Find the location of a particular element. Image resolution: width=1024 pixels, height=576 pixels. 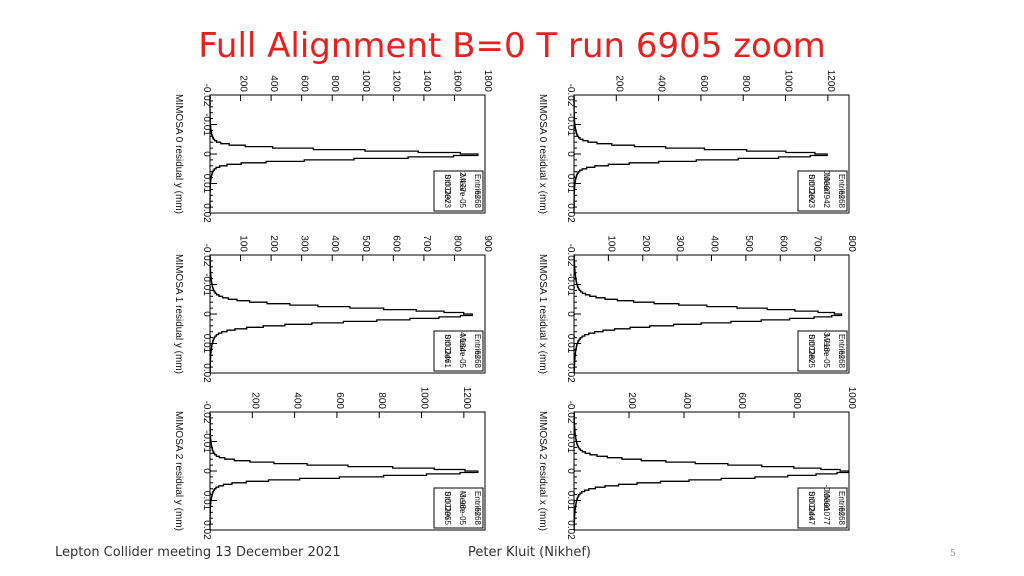

stats-value: 0.002055 is located at coordinates (447, 509).